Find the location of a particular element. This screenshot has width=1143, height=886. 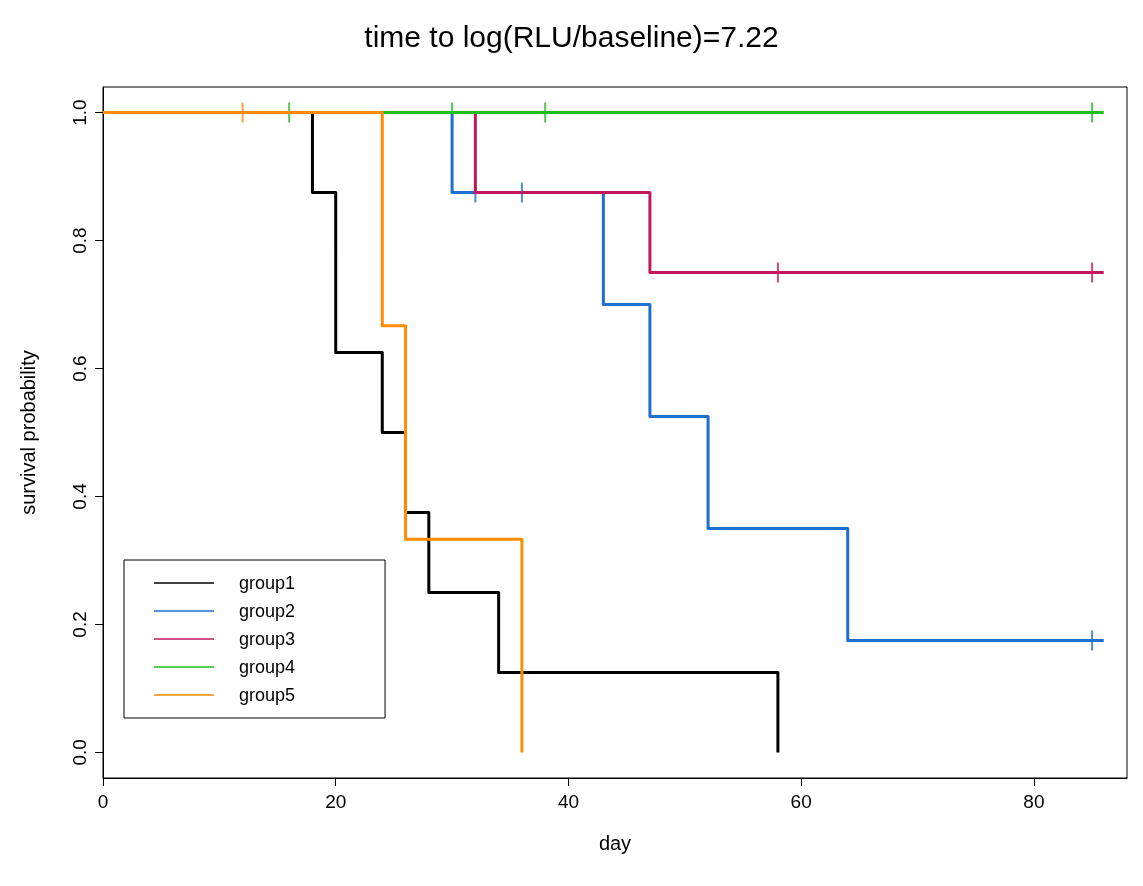

x-tick-label: 80 is located at coordinates (1034, 801).